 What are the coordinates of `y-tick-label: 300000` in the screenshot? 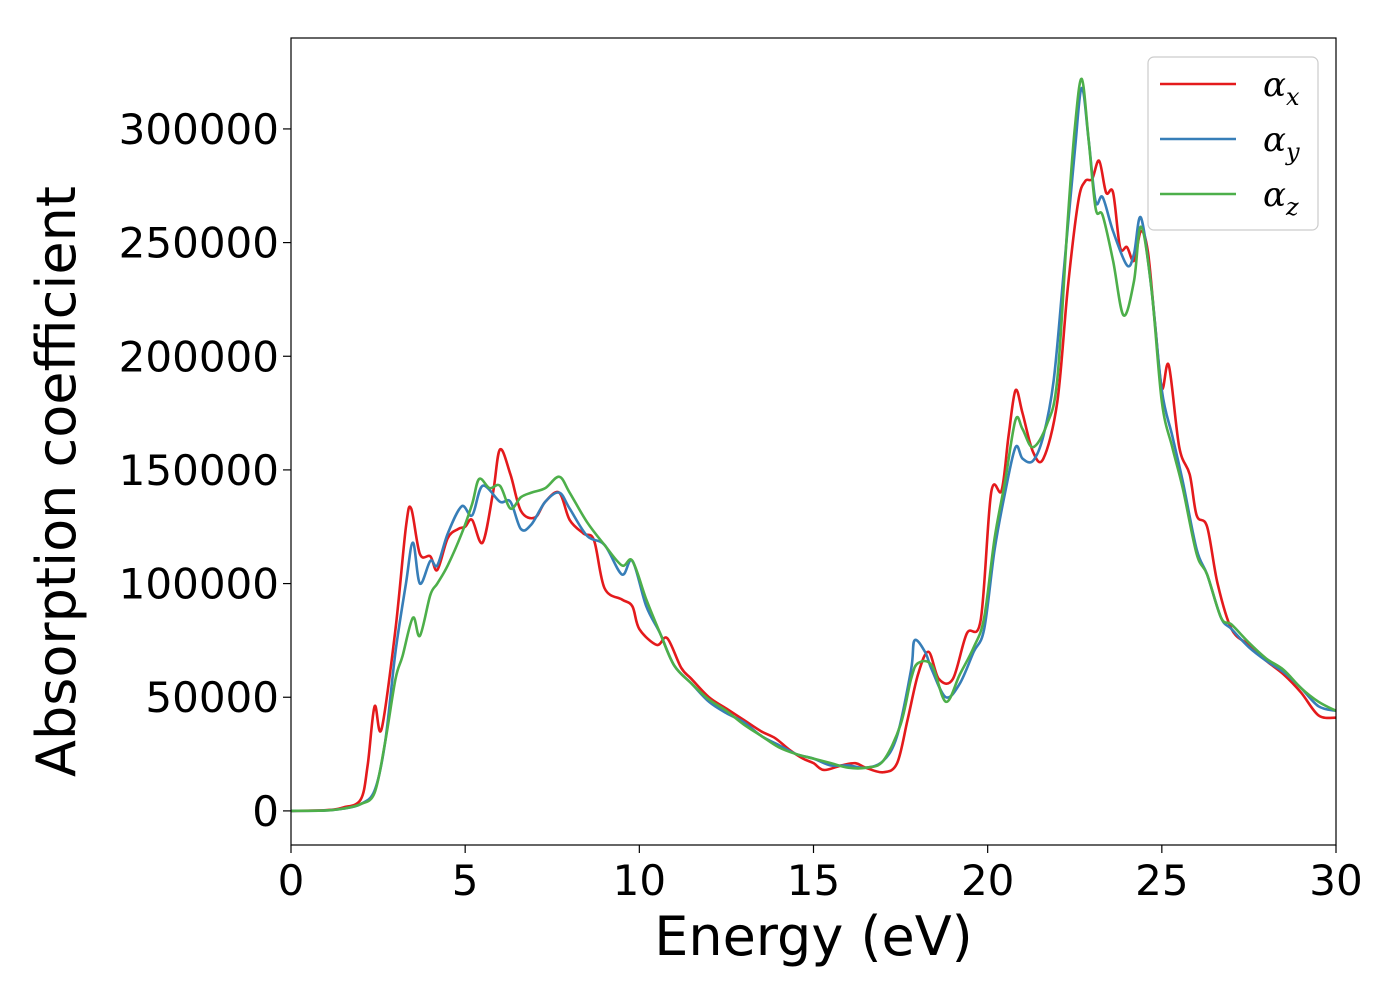 It's located at (199, 129).